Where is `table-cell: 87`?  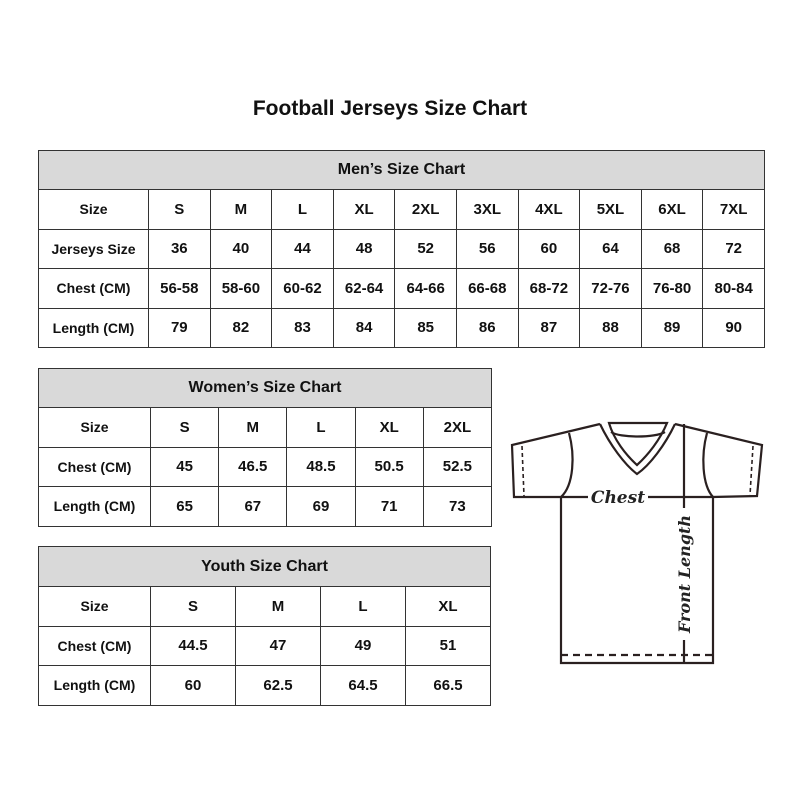
table-cell: 87 is located at coordinates (549, 327).